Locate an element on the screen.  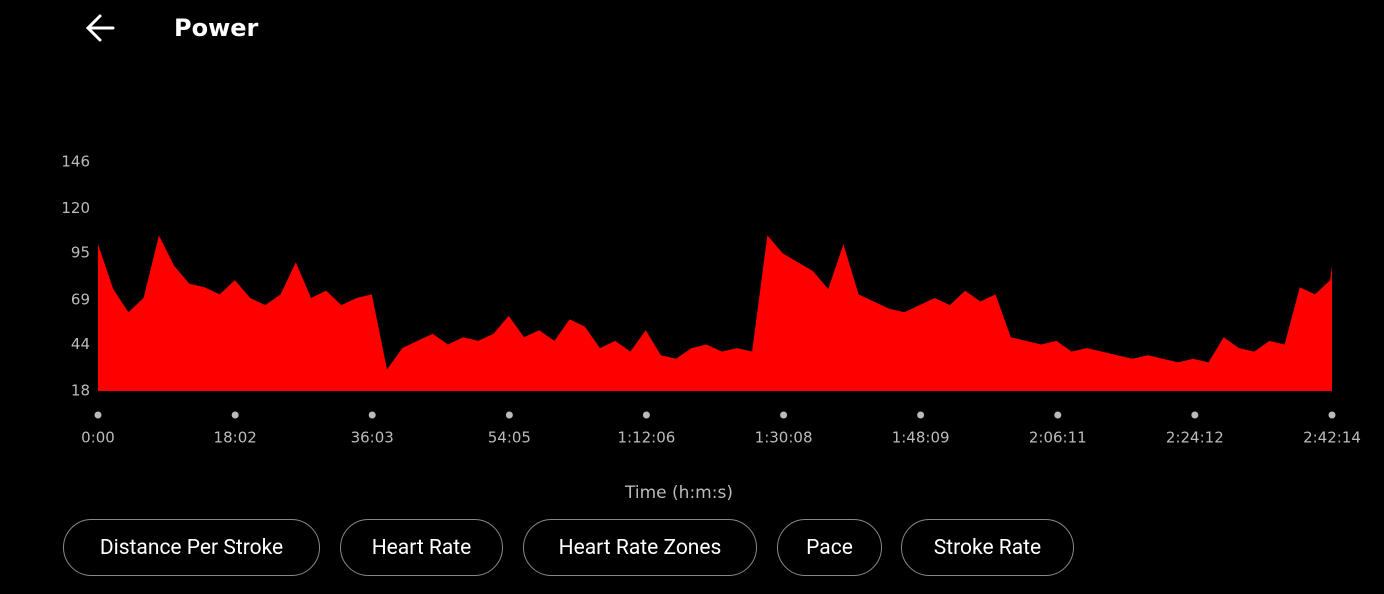
x-tick-label: 54:05 is located at coordinates (509, 438).